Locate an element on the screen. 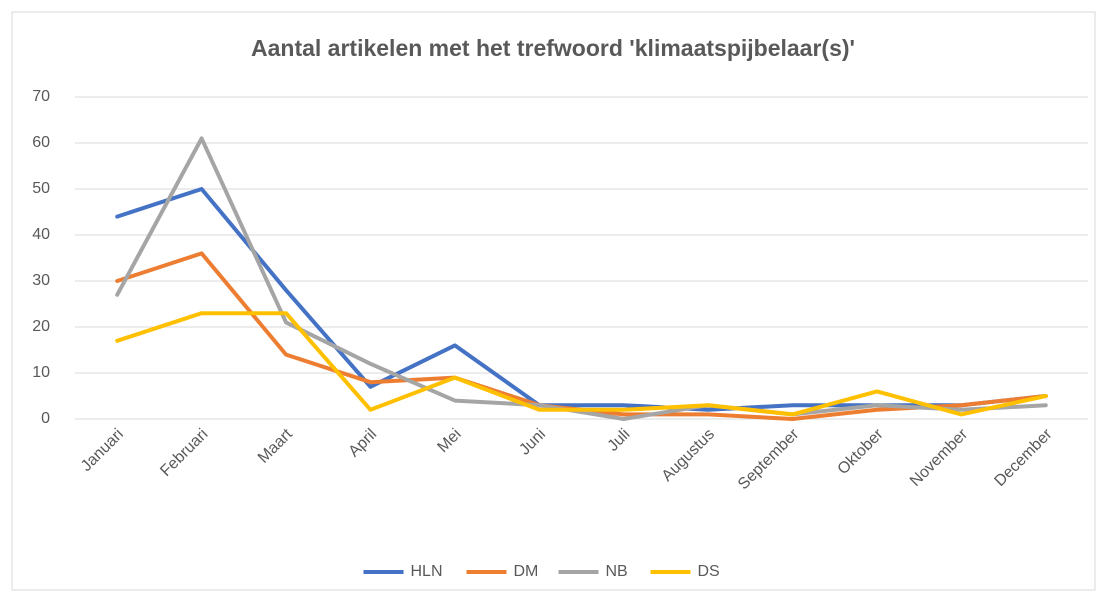  y-tick-label: 20 is located at coordinates (41, 326).